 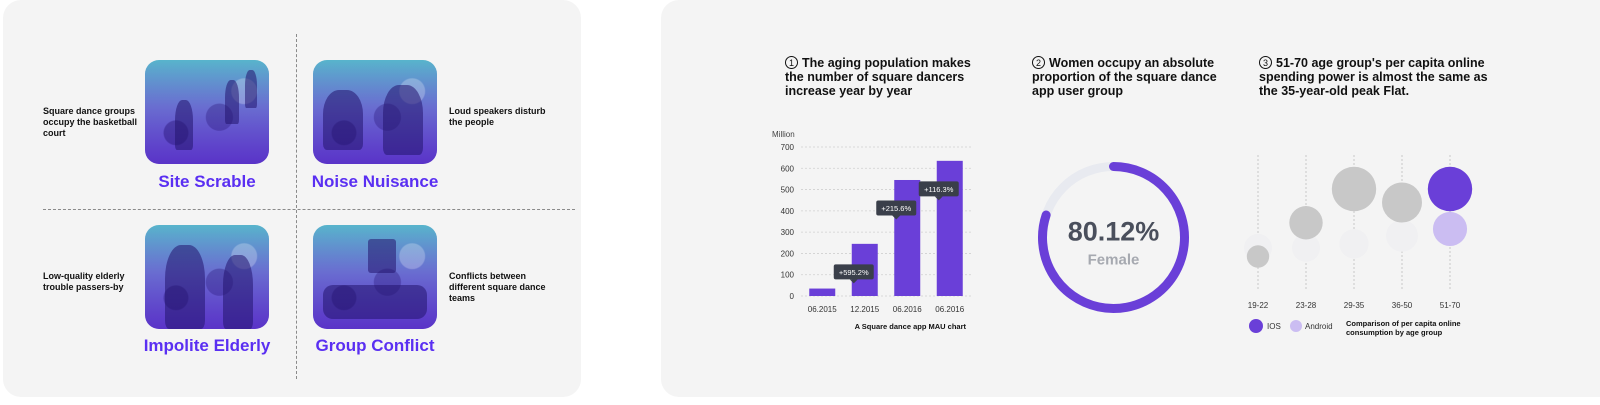 I want to click on growth-annotation: +595.2%, so click(x=854, y=272).